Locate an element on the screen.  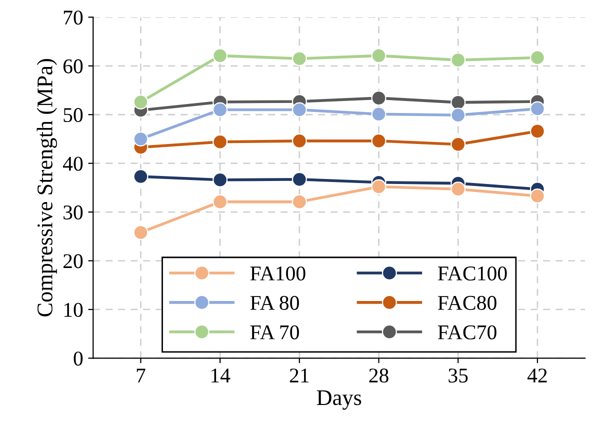
legend-label: FAC70 is located at coordinates (467, 332).